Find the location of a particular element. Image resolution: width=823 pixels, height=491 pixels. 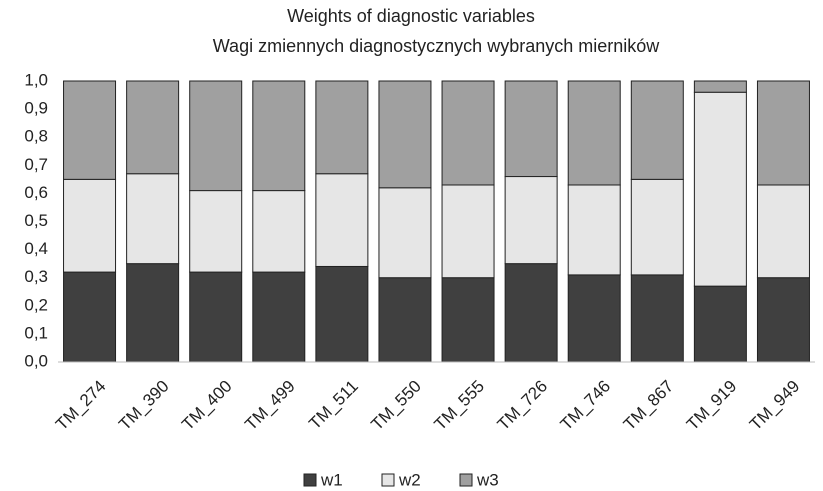

x-tick-label: TM_550 is located at coordinates (396, 406).